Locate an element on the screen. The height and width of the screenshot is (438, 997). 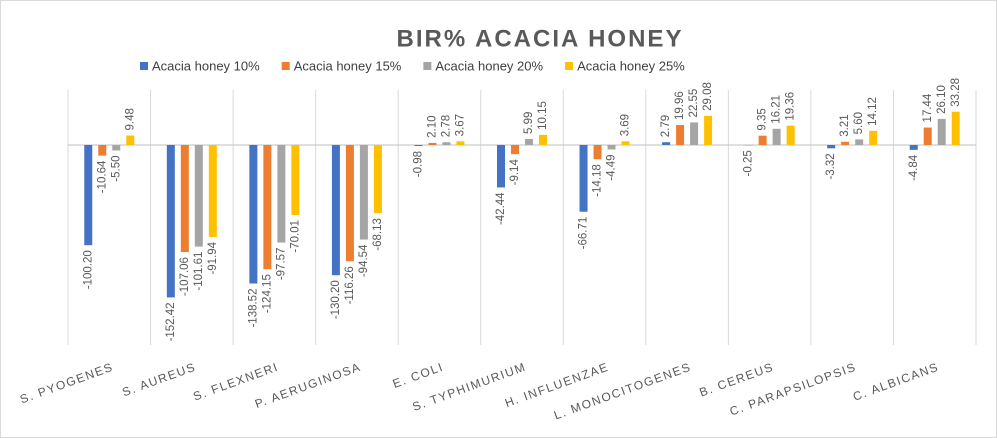
data-label: 29.08 is located at coordinates (708, 96).